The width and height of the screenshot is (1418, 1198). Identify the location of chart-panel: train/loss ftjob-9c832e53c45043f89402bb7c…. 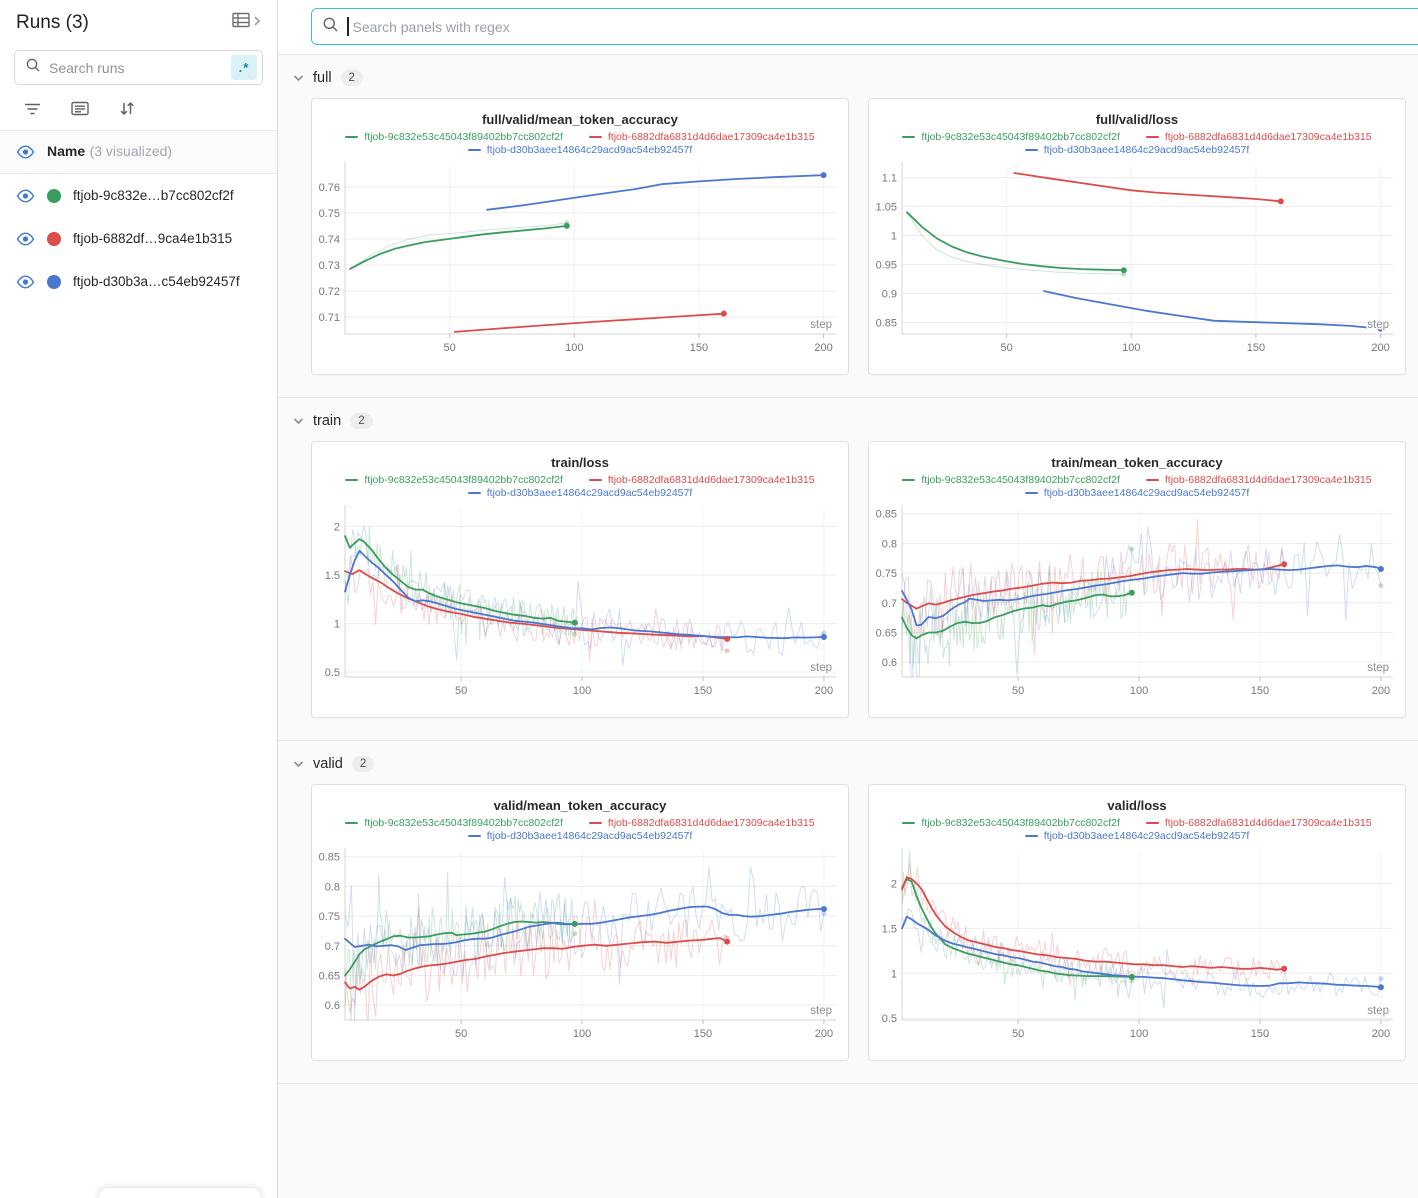
(580, 579).